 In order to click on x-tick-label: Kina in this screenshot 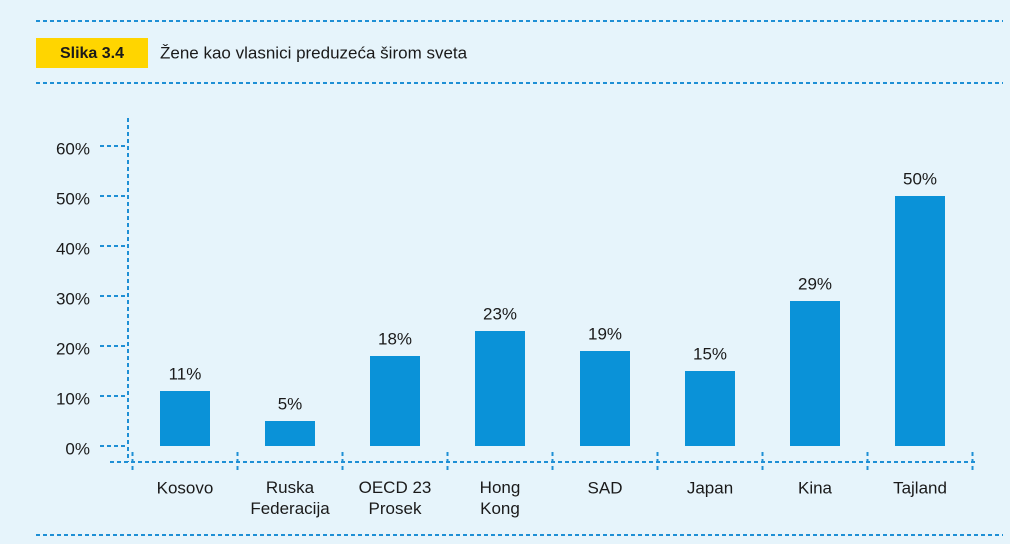, I will do `click(815, 487)`.